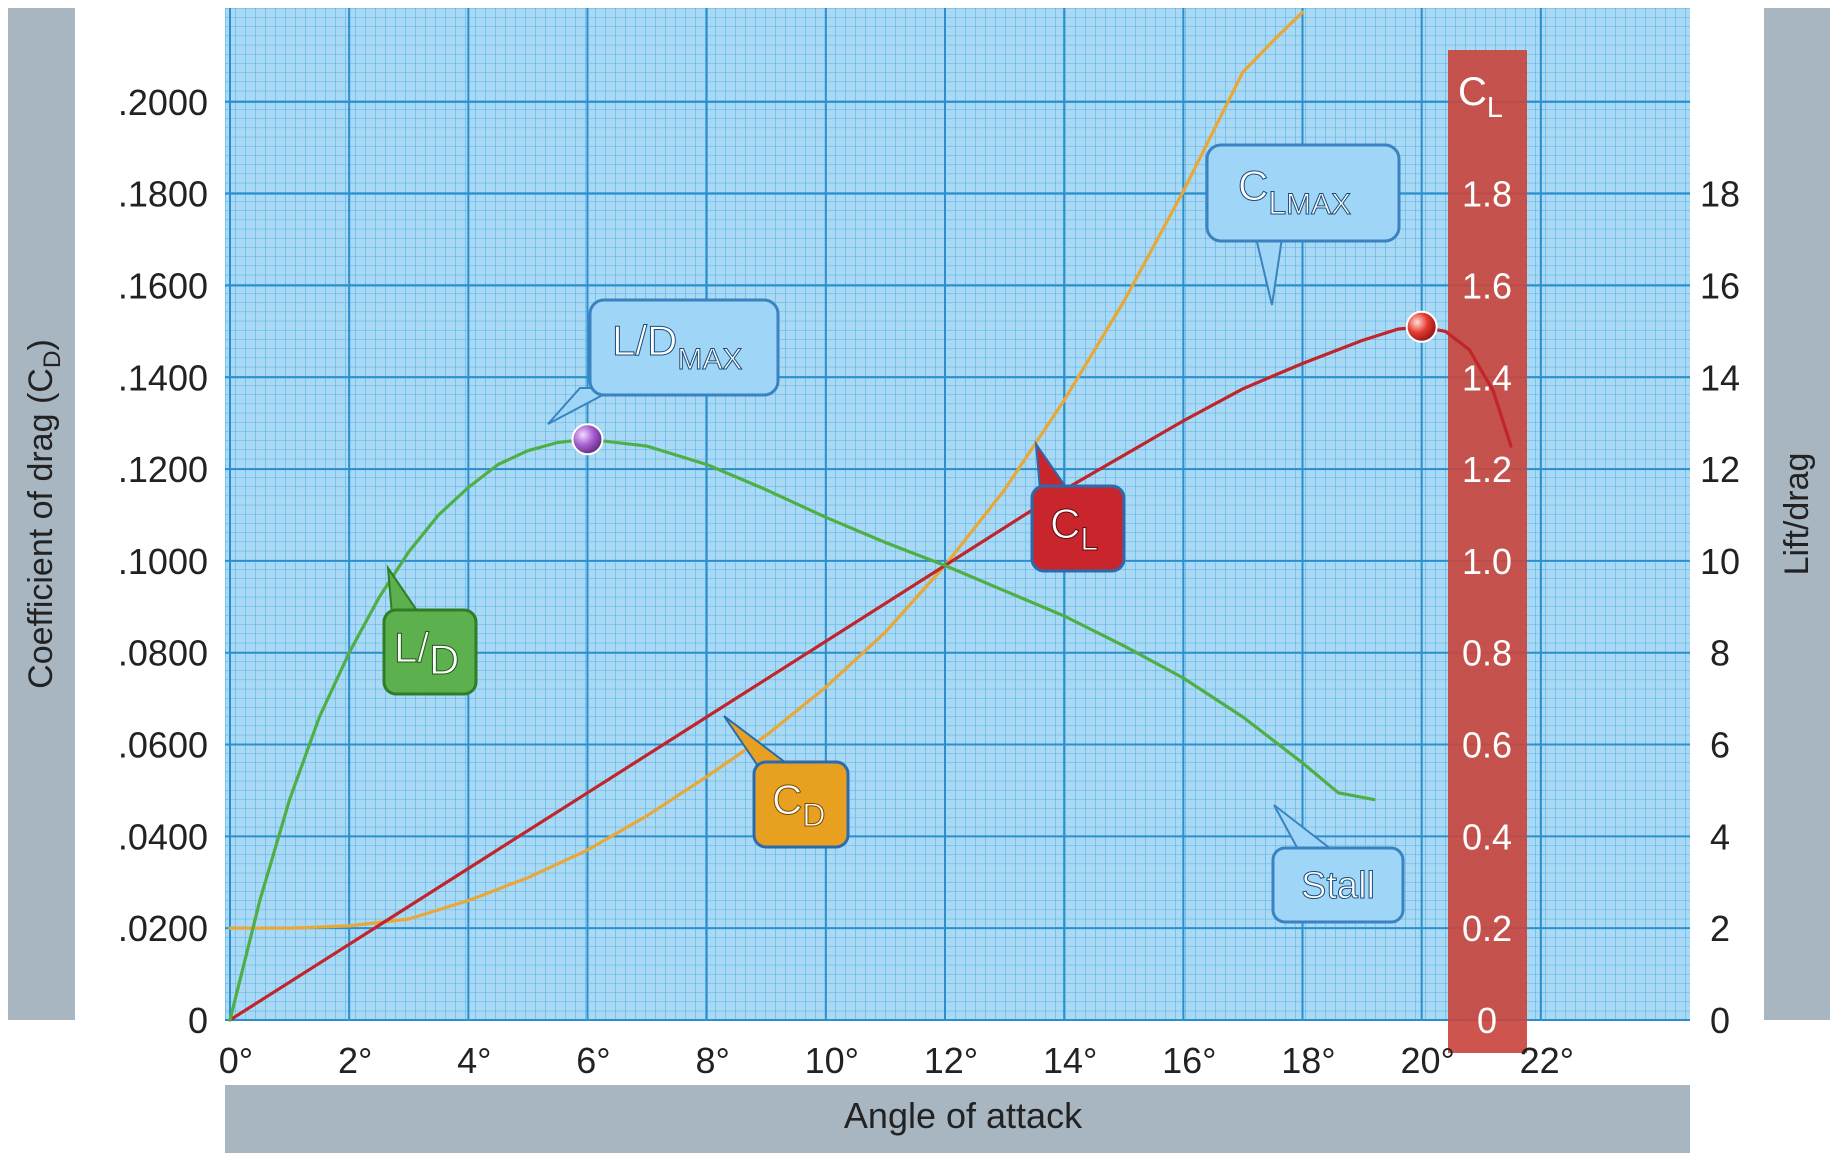  Describe the element at coordinates (1065, 523) in the screenshot. I see `cl-callout-main: C` at that location.